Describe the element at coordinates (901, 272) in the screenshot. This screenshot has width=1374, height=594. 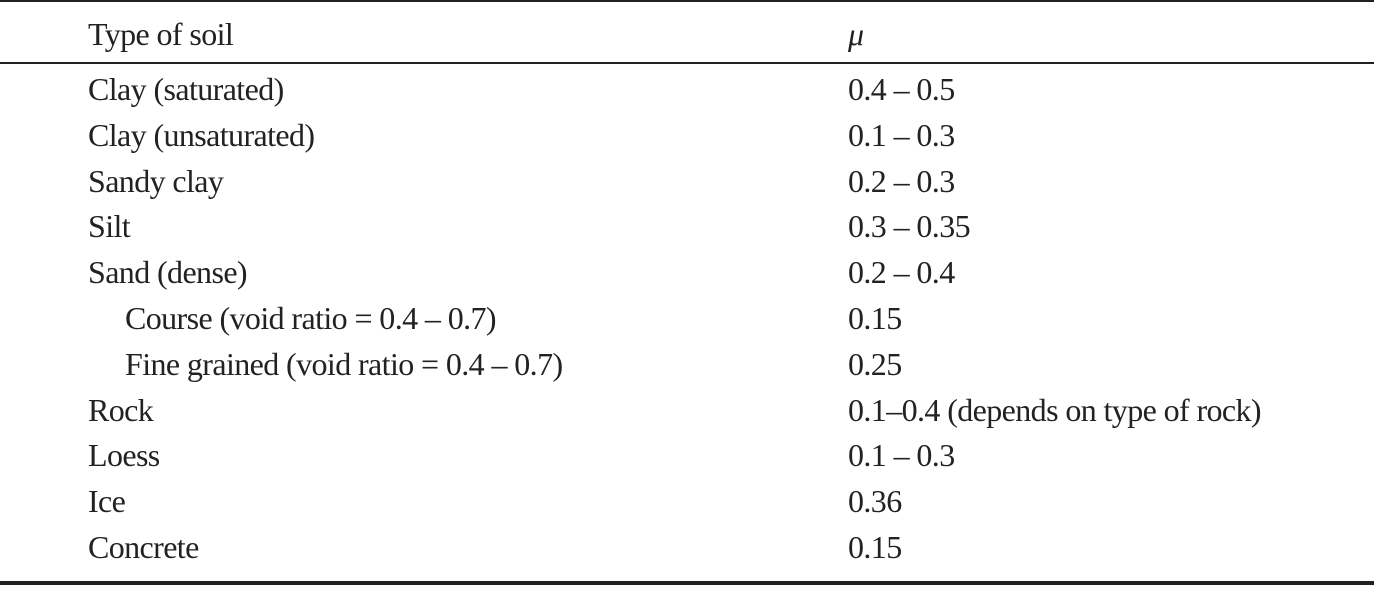
I see `mu-cell: 0.2 – 0.4` at that location.